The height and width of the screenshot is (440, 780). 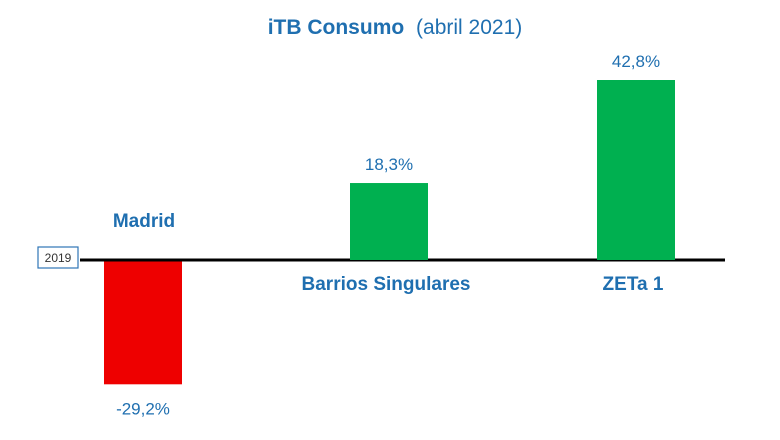 I want to click on value-label-1: 18,3%, so click(x=389, y=164).